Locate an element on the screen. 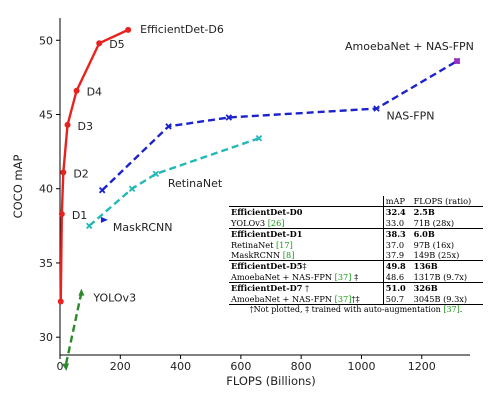 Image resolution: width=492 pixels, height=402 pixels. table-cell-model: AmoebaNet + NAS-FPN [37] ‡ is located at coordinates (306, 277).